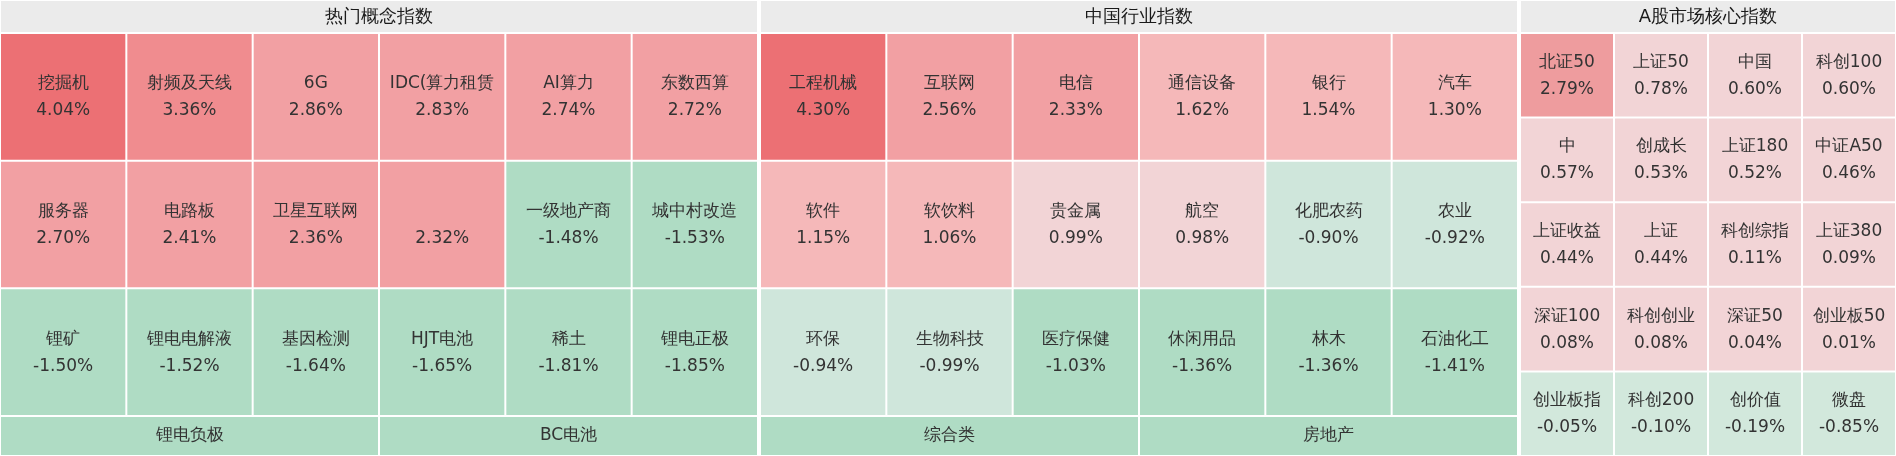 The image size is (1896, 456). What do you see at coordinates (1849, 229) in the screenshot?
I see `category-label: 上证380` at bounding box center [1849, 229].